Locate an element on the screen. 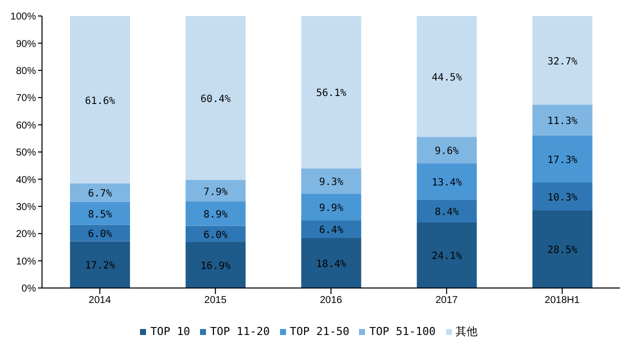 The height and width of the screenshot is (347, 634). legend-label: TOP 11-20 is located at coordinates (240, 331).